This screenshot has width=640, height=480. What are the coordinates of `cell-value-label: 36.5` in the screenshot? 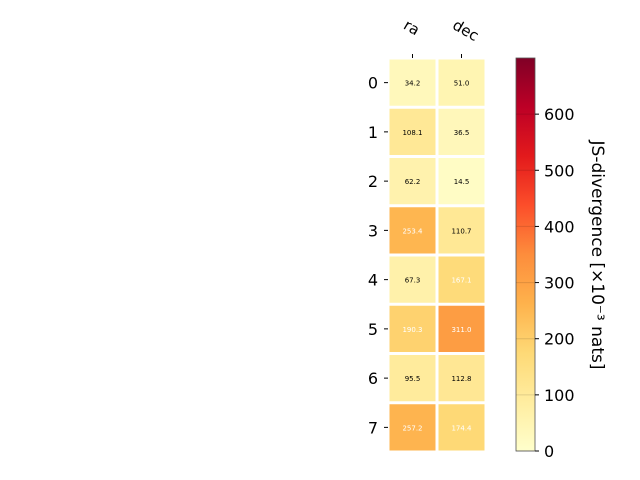 It's located at (462, 133).